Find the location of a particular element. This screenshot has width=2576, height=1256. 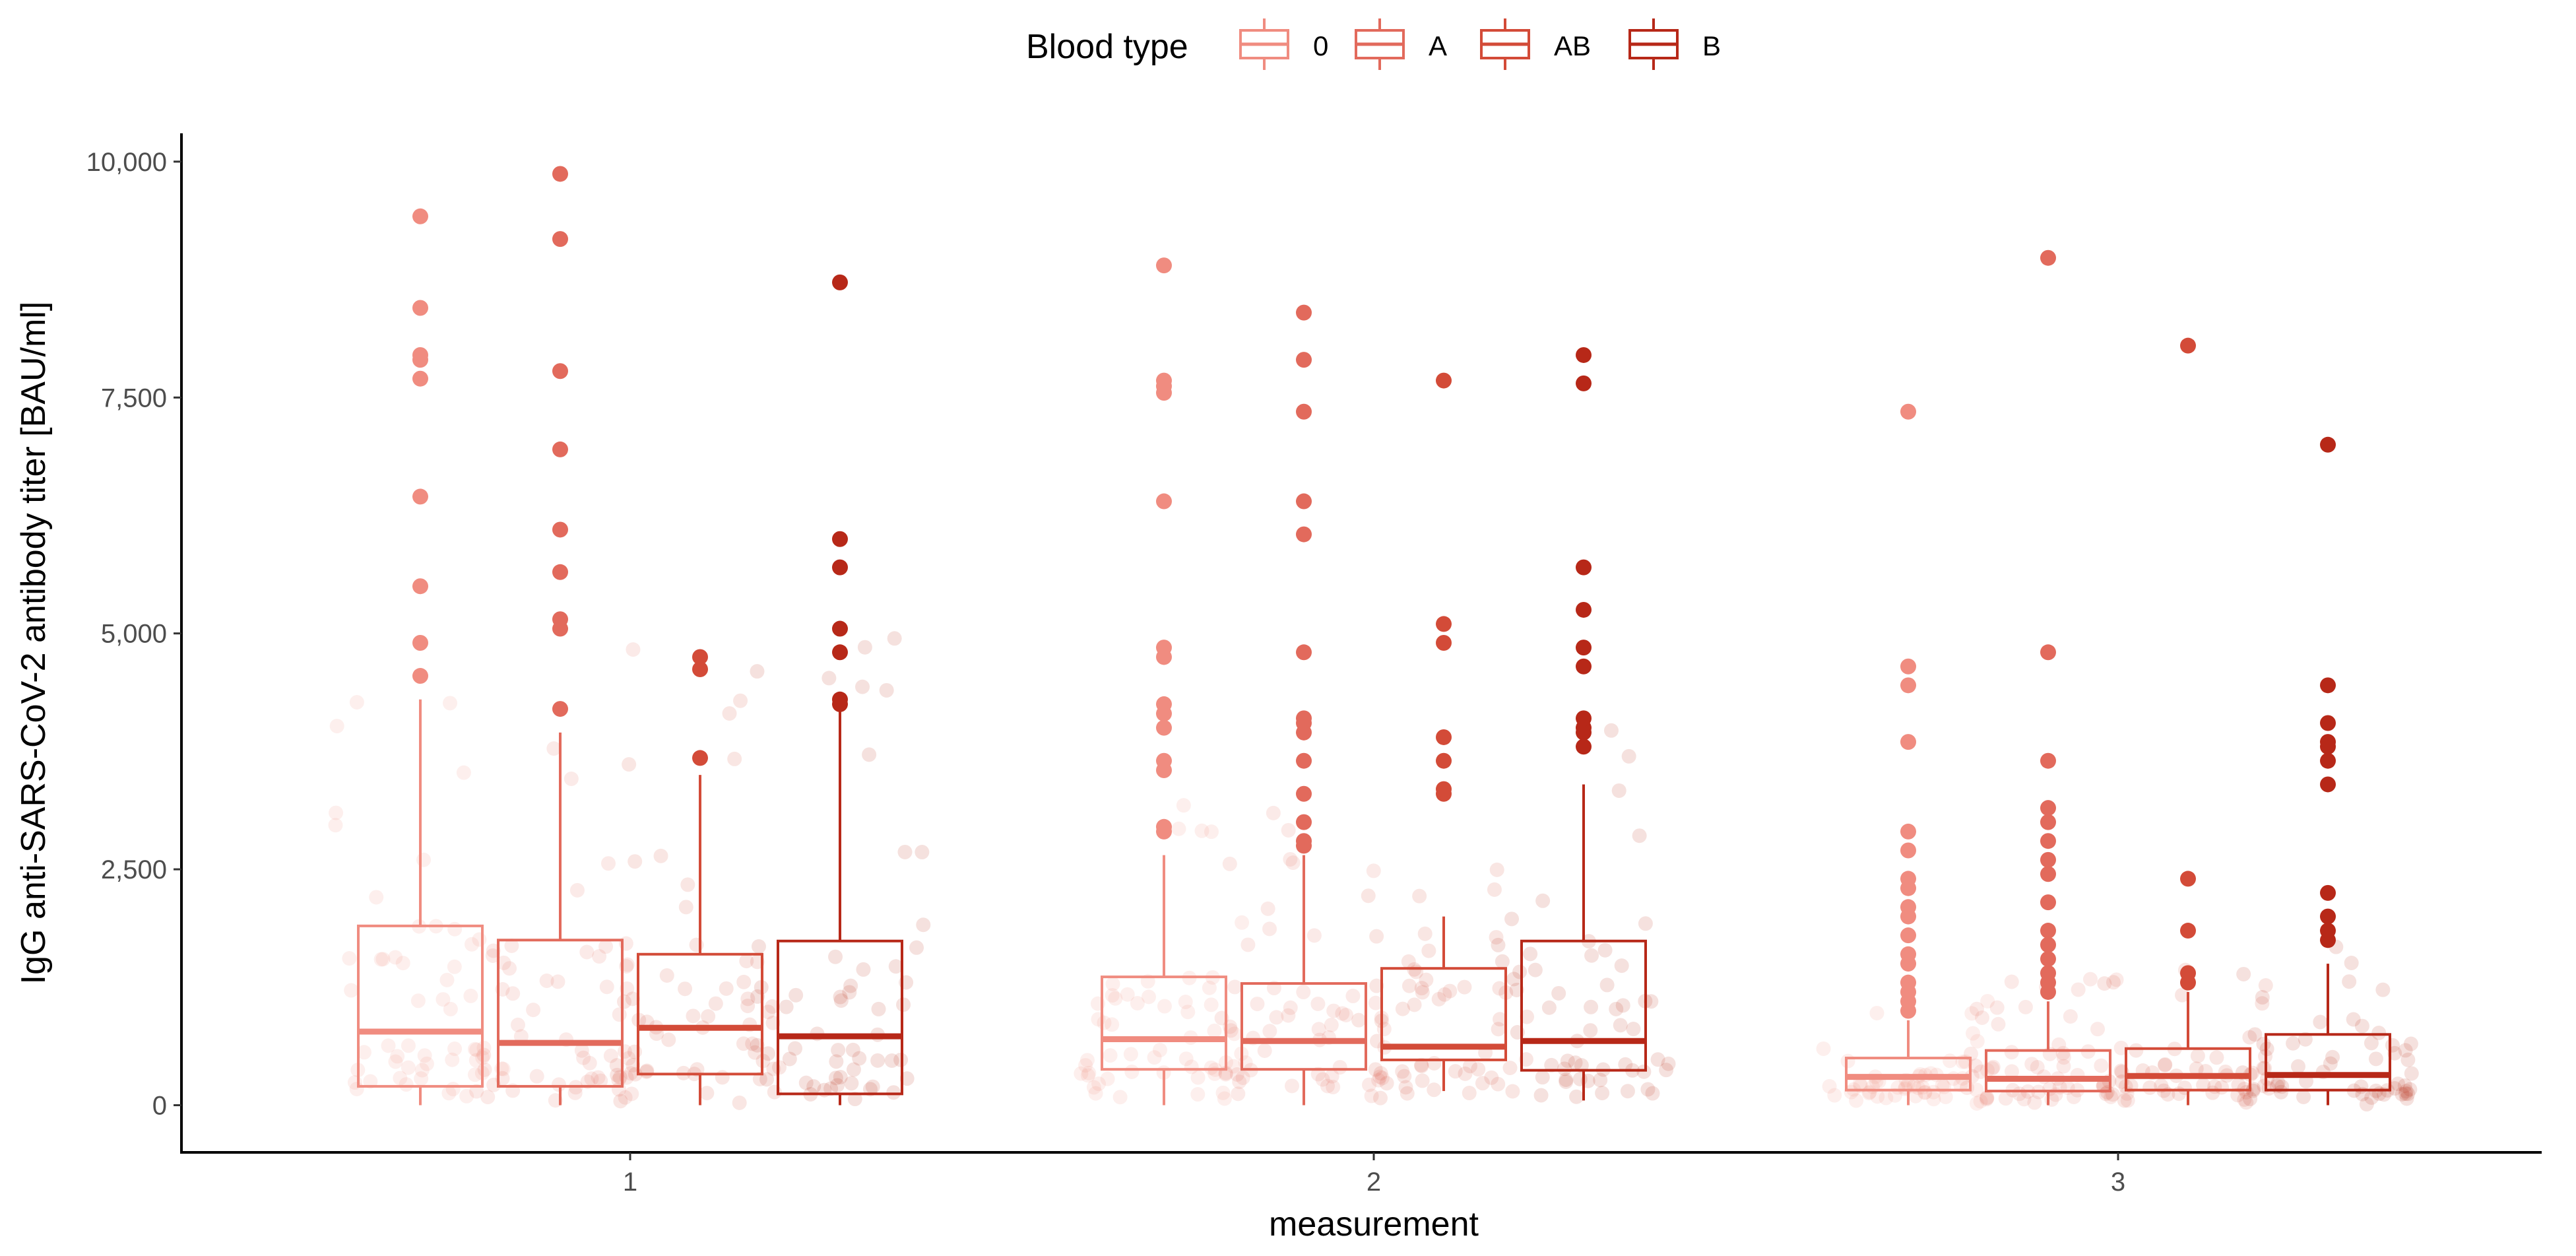

box-iqr is located at coordinates (2328, 1062).